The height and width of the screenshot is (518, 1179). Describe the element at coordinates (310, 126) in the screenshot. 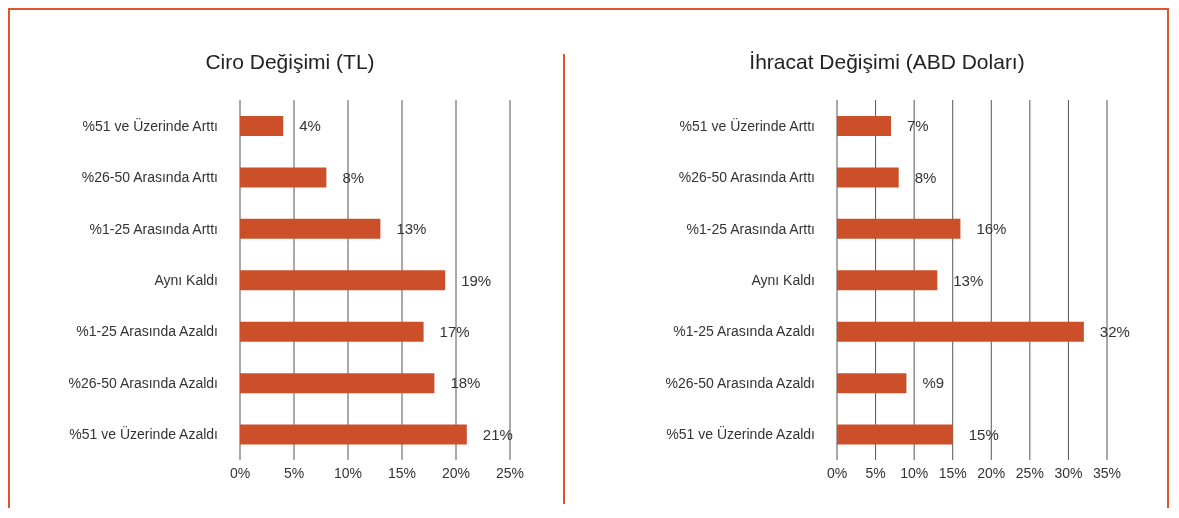

I see `data-label: 4%` at that location.